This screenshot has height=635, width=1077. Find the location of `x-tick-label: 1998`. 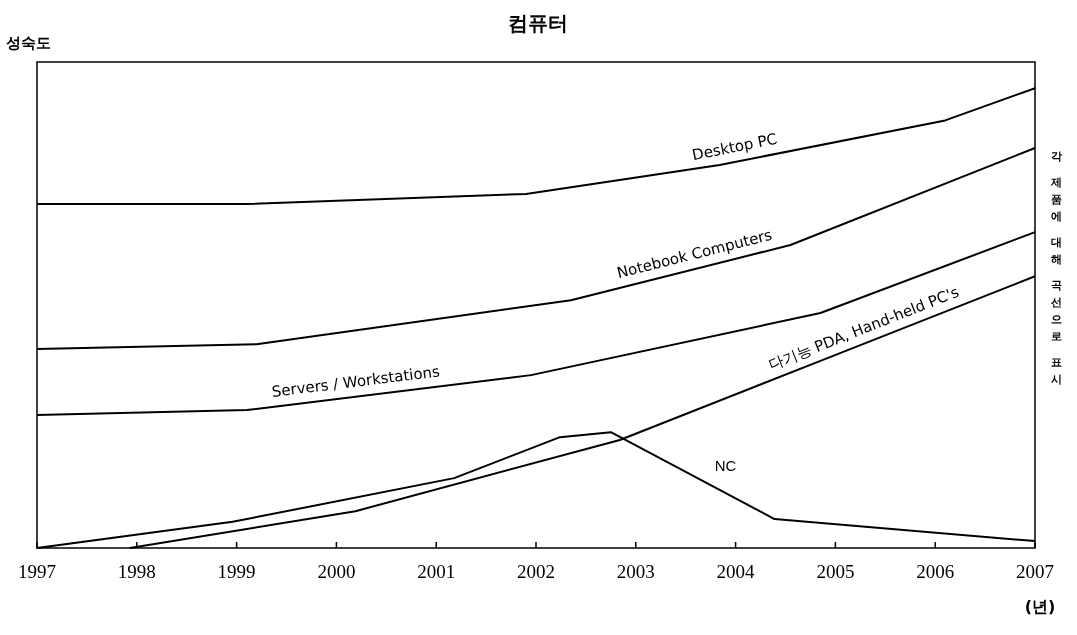

x-tick-label: 1998 is located at coordinates (136, 571).